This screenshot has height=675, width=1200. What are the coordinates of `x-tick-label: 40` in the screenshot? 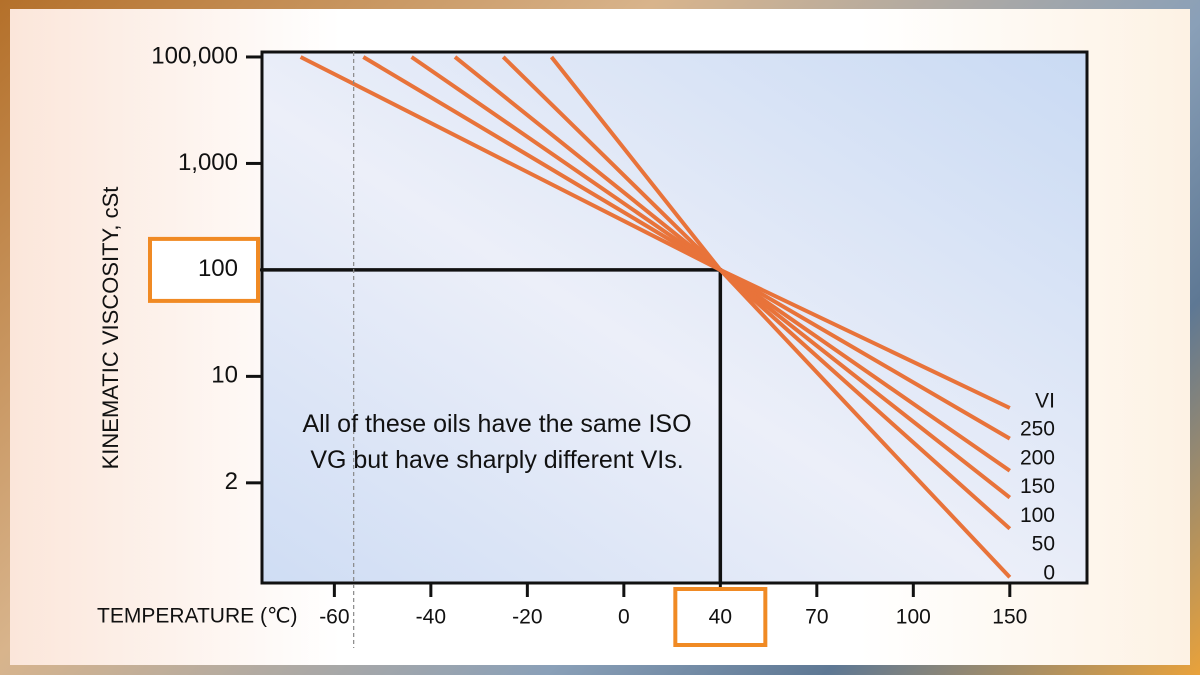 It's located at (720, 617).